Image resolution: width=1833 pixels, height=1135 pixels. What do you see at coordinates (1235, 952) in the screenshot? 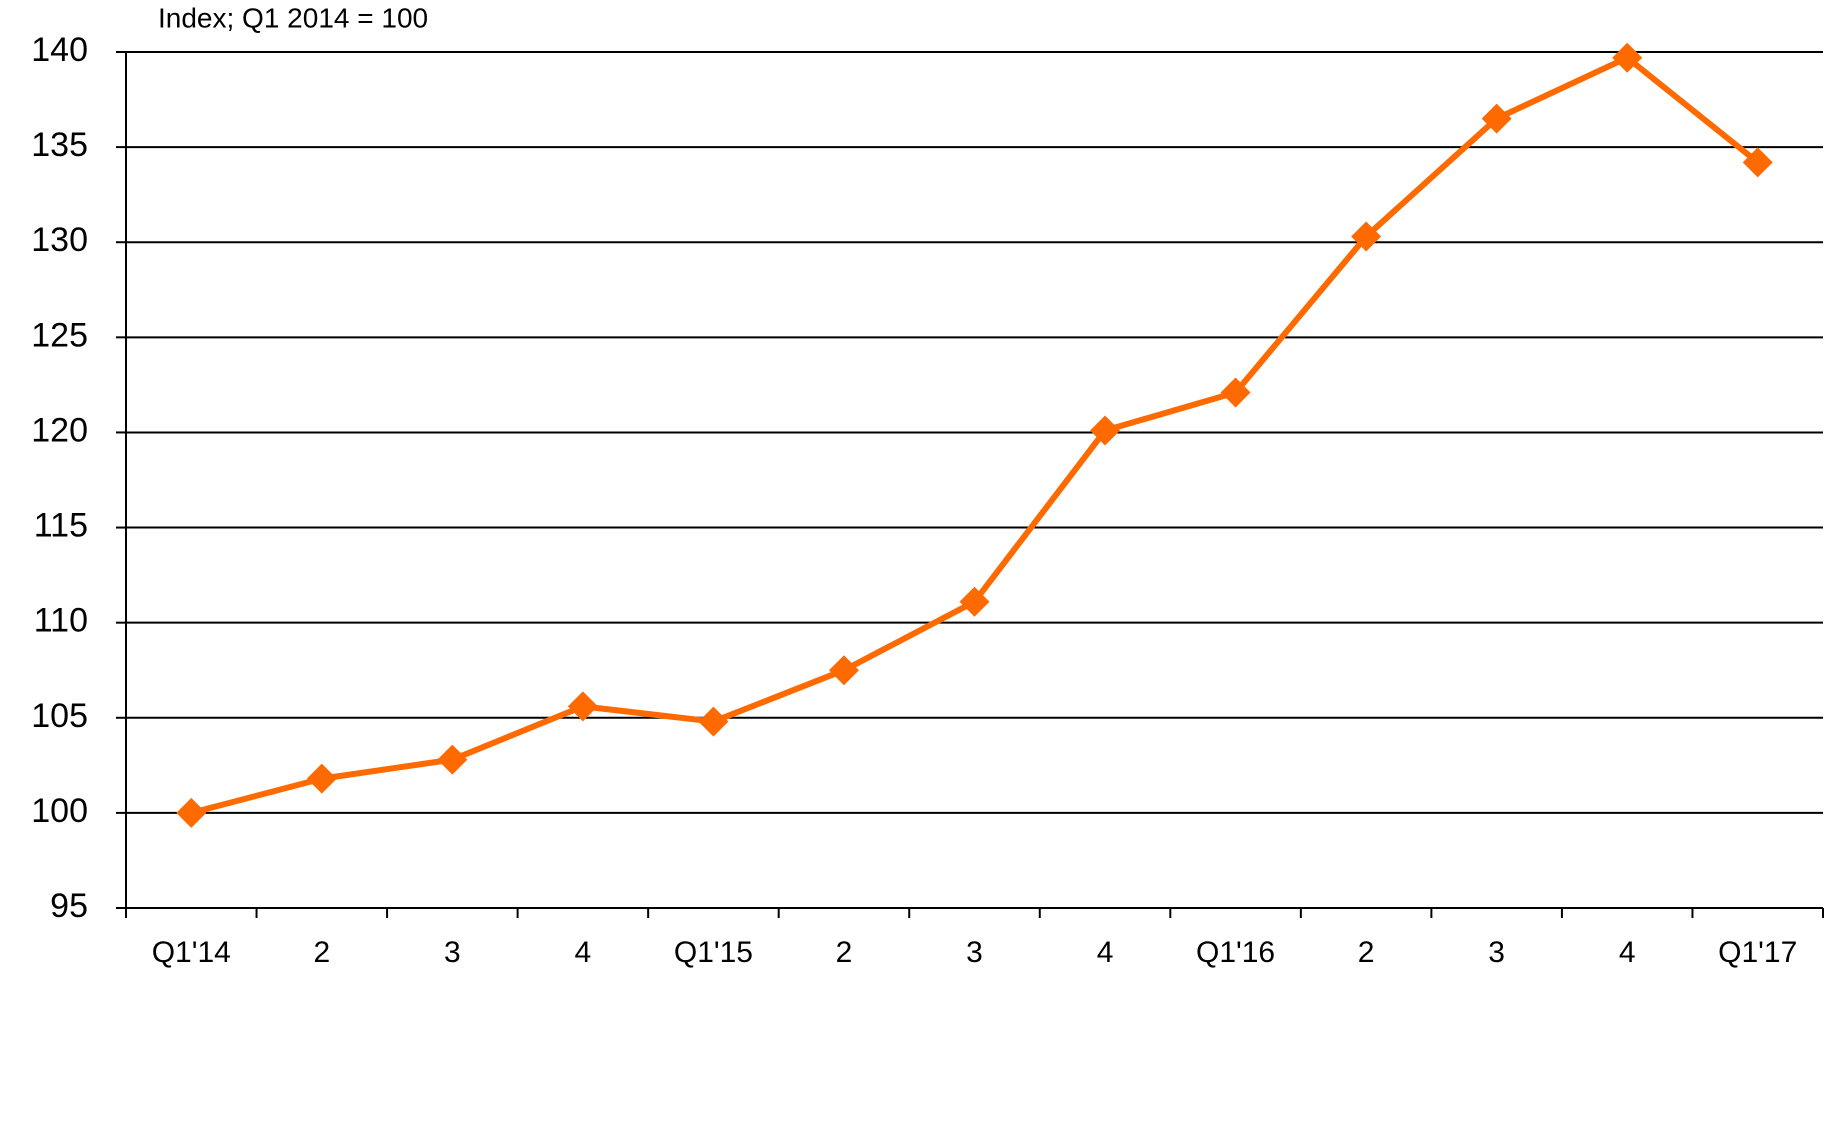
I see `x-tick-label: Q1'16` at bounding box center [1235, 952].